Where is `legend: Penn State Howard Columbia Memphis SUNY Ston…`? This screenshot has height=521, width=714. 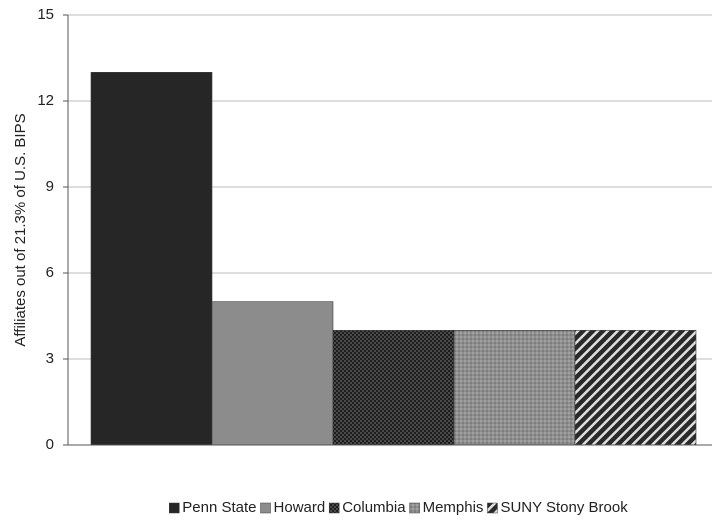 legend: Penn State Howard Columbia Memphis SUNY Ston… is located at coordinates (398, 507).